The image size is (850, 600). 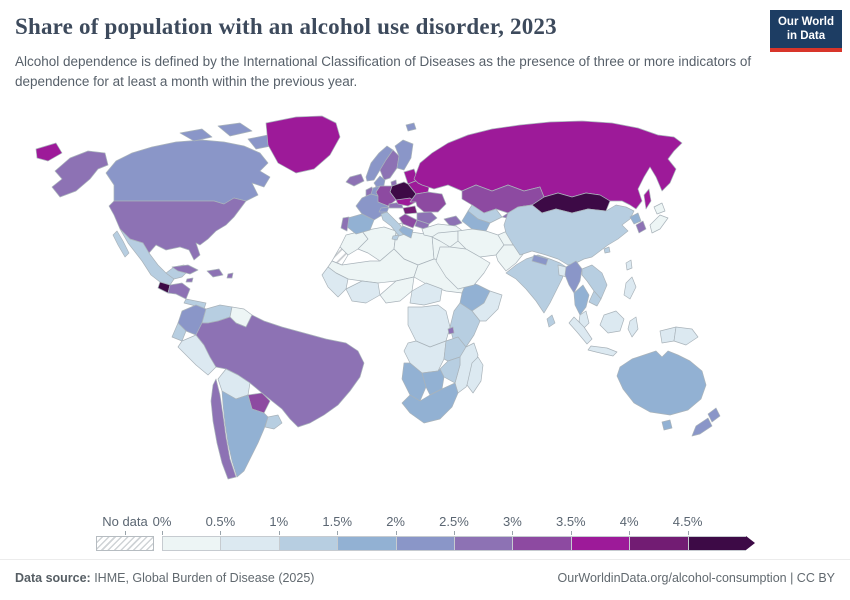 I want to click on region-greenland, so click(x=303, y=144).